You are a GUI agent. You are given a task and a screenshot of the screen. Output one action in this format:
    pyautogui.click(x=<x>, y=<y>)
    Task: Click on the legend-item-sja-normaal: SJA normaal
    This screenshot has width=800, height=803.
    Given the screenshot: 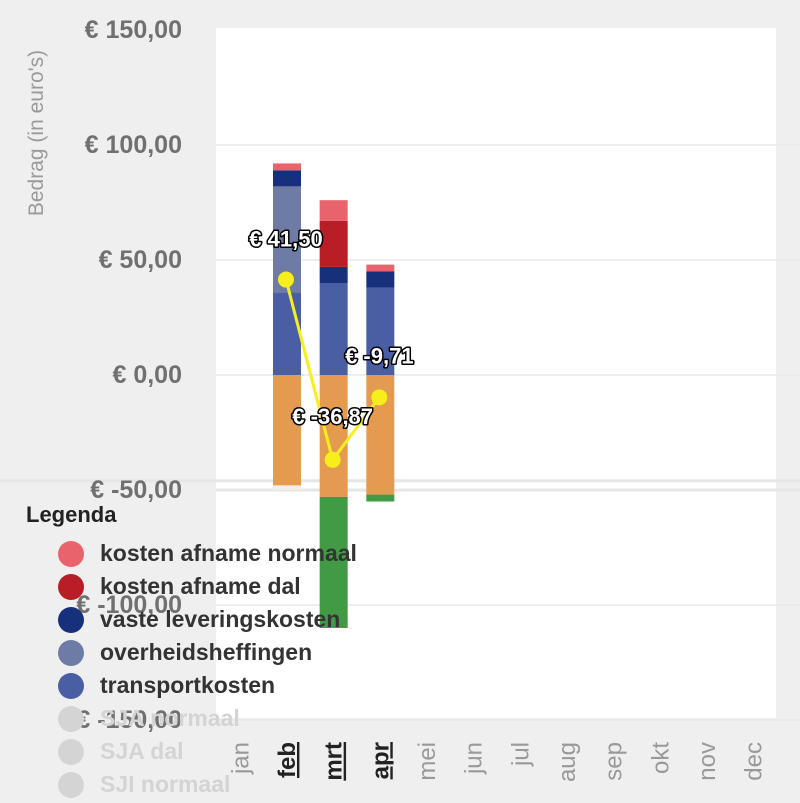 What is the action you would take?
    pyautogui.click(x=236, y=718)
    